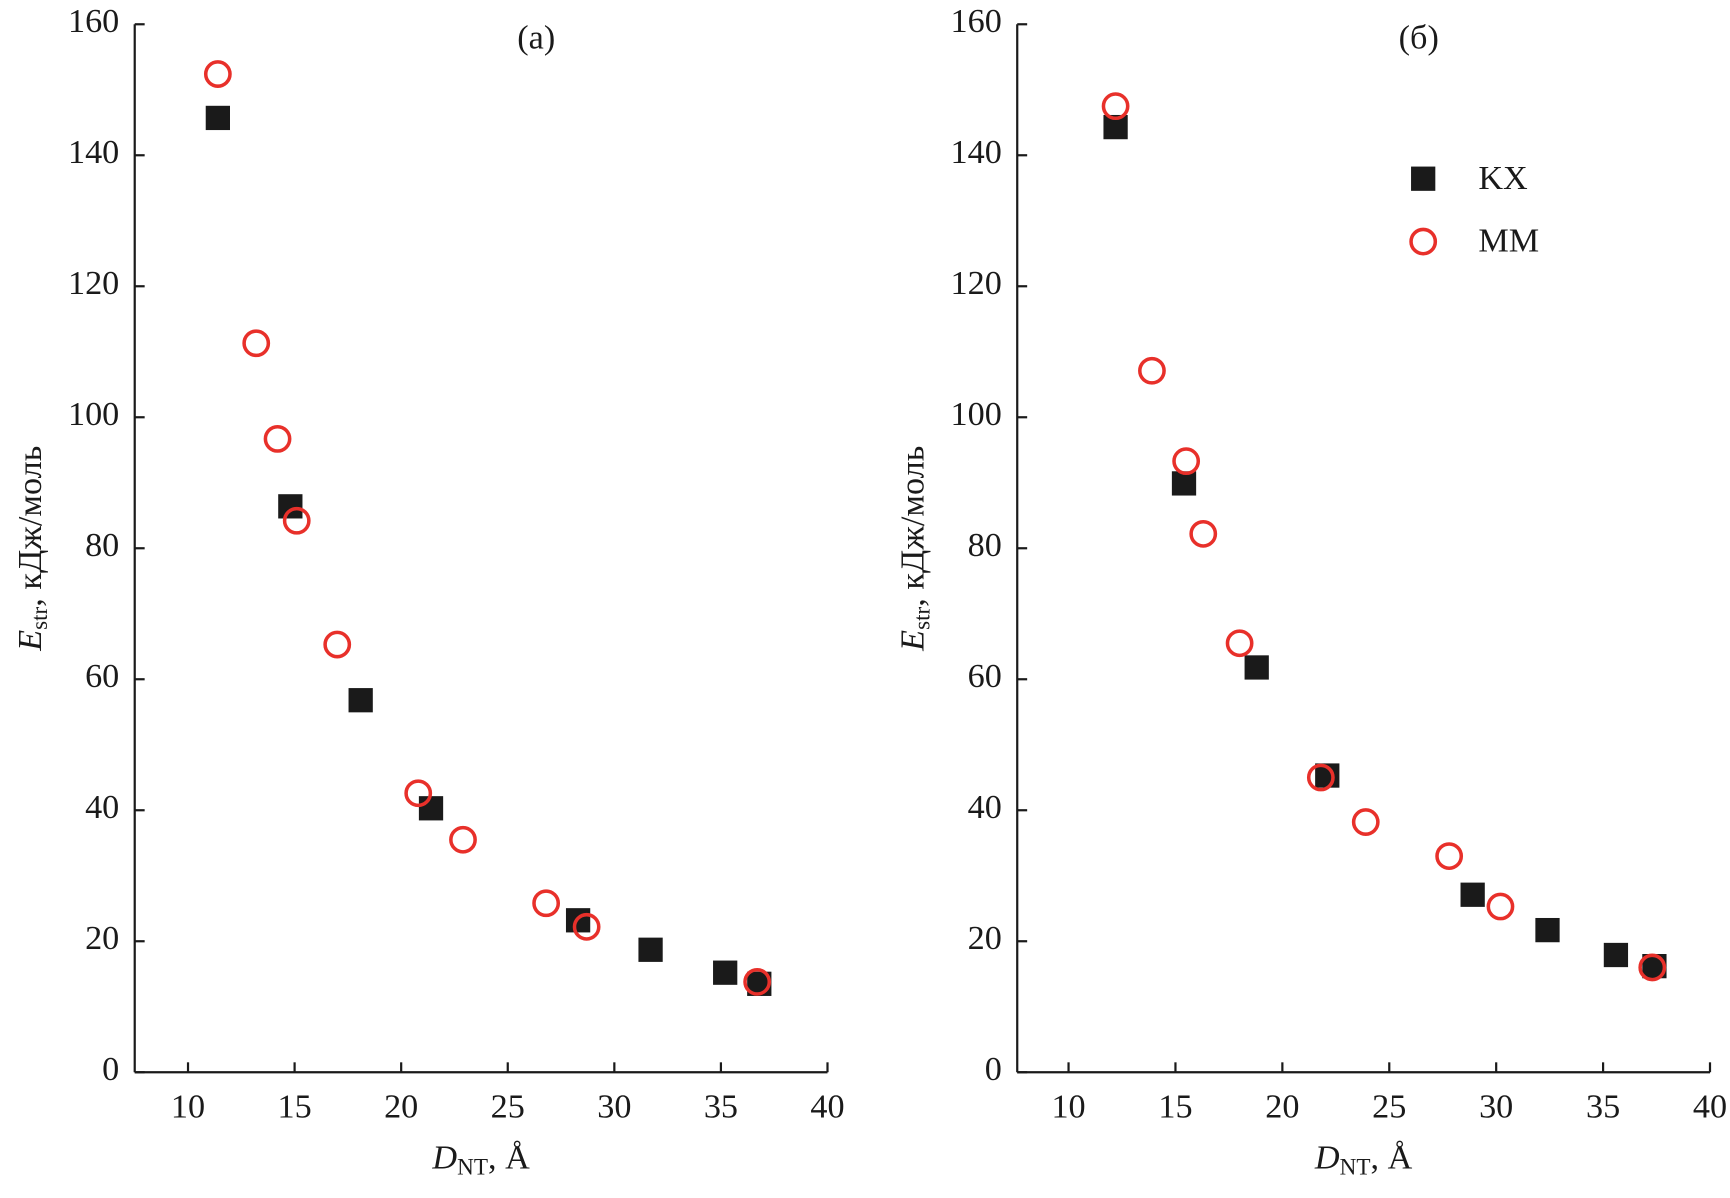 This screenshot has height=1198, width=1730. Describe the element at coordinates (1508, 241) in the screenshot. I see `legend-label: MM` at that location.